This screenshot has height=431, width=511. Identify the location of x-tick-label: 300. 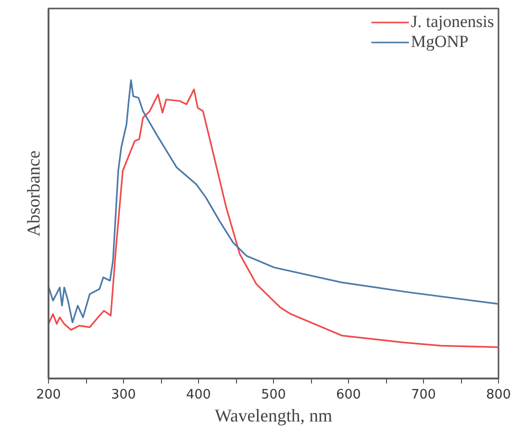
(123, 395).